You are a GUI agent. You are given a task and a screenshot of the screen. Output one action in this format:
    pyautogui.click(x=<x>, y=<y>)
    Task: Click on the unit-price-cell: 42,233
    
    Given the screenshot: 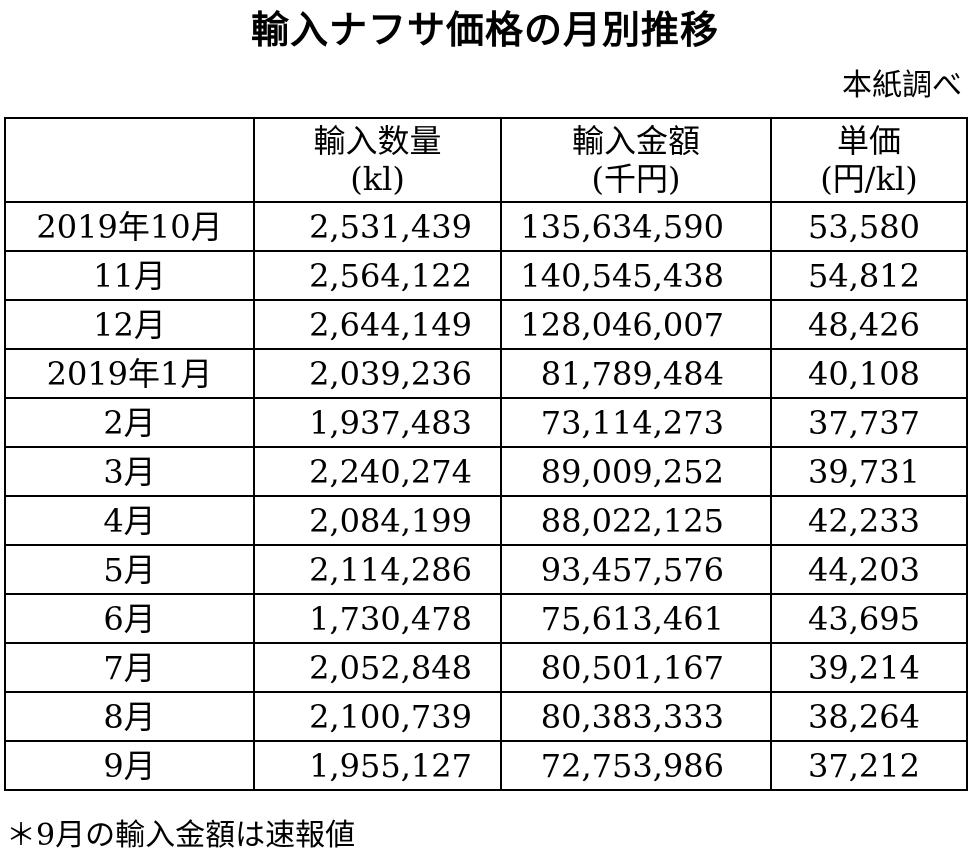 What is the action you would take?
    pyautogui.click(x=869, y=520)
    